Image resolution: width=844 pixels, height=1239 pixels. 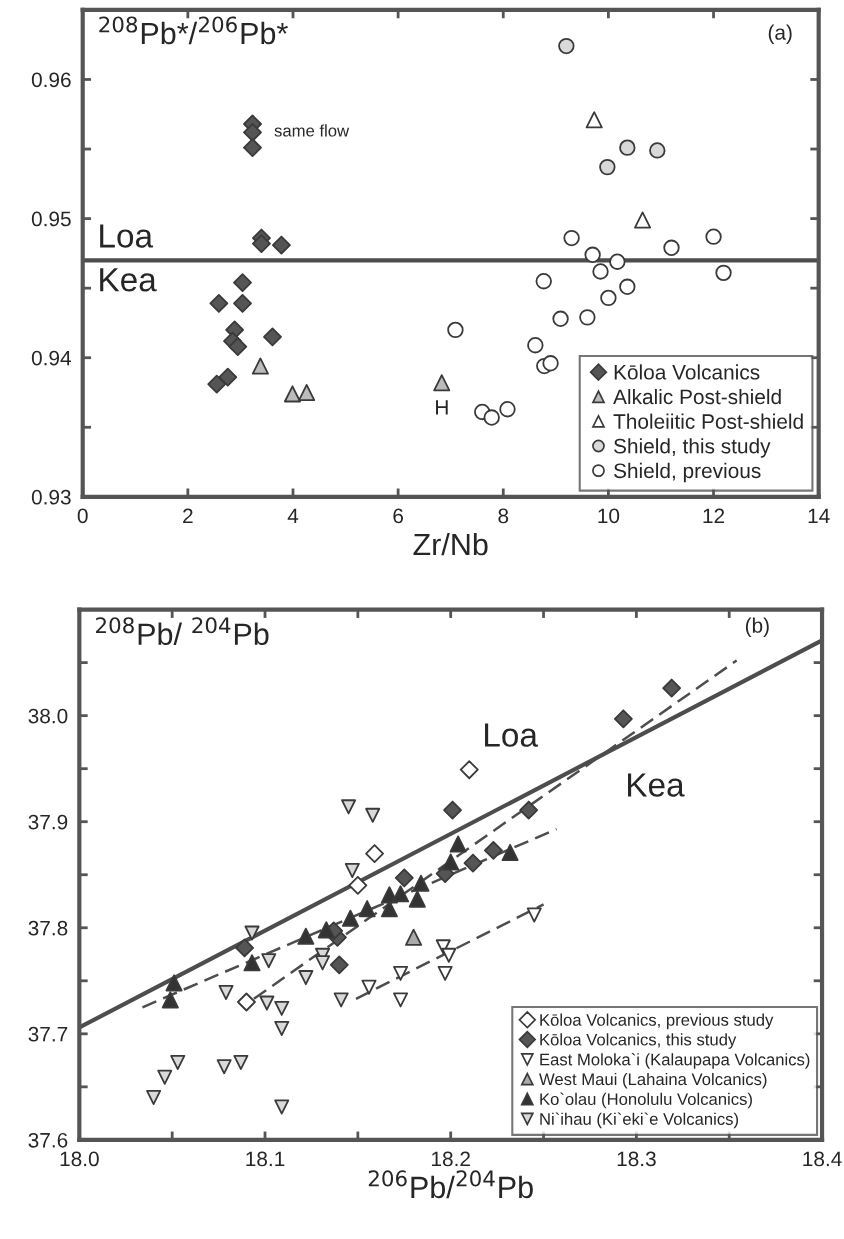 What do you see at coordinates (79, 1159) in the screenshot?
I see `x-tick-label: 18.0` at bounding box center [79, 1159].